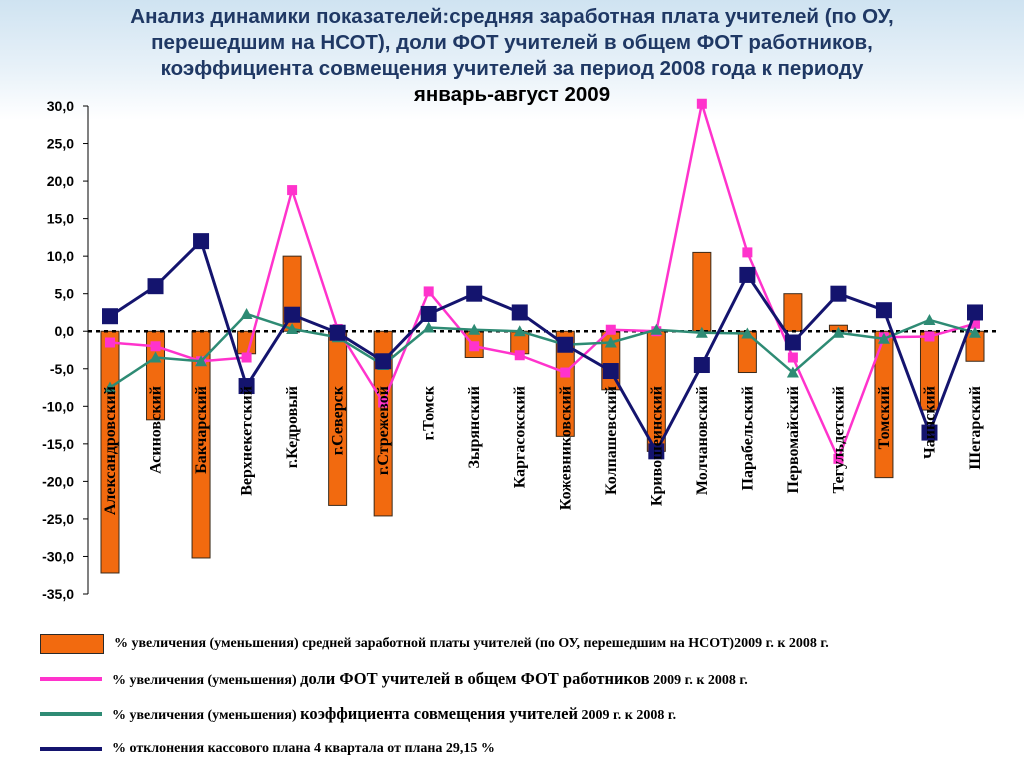 The height and width of the screenshot is (768, 1024). Describe the element at coordinates (611, 440) in the screenshot. I see `category-label: Колпашевский` at that location.